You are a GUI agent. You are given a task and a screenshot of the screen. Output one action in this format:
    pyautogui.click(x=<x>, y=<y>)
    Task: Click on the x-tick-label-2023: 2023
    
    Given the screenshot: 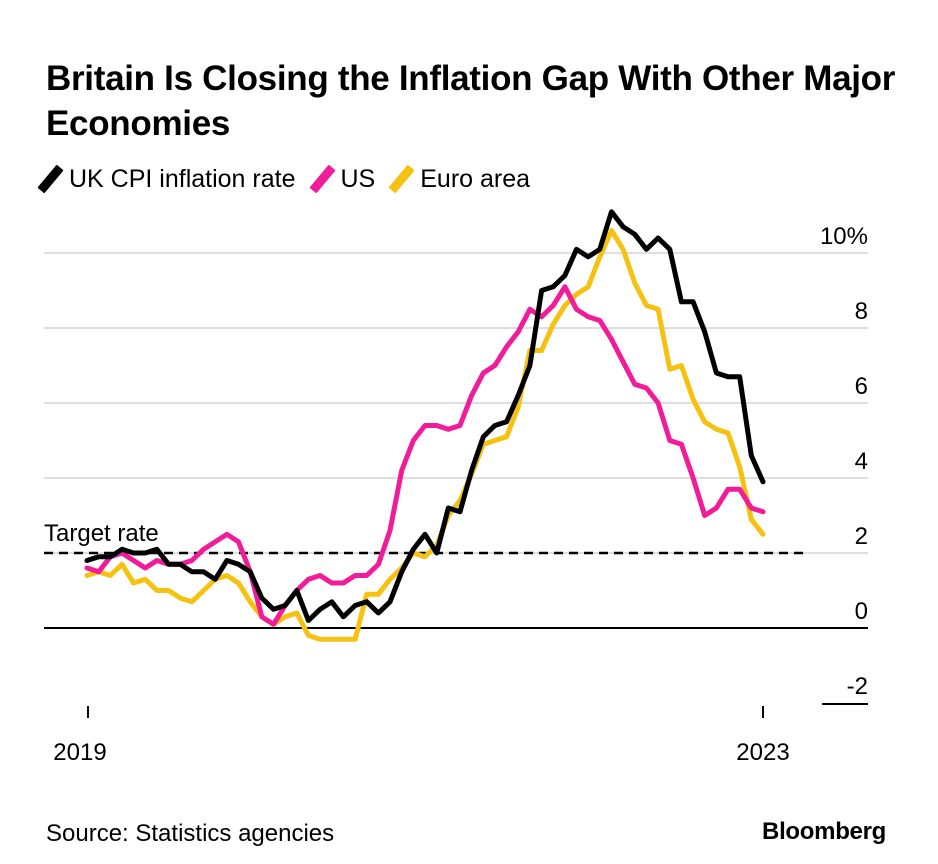 What is the action you would take?
    pyautogui.click(x=762, y=752)
    